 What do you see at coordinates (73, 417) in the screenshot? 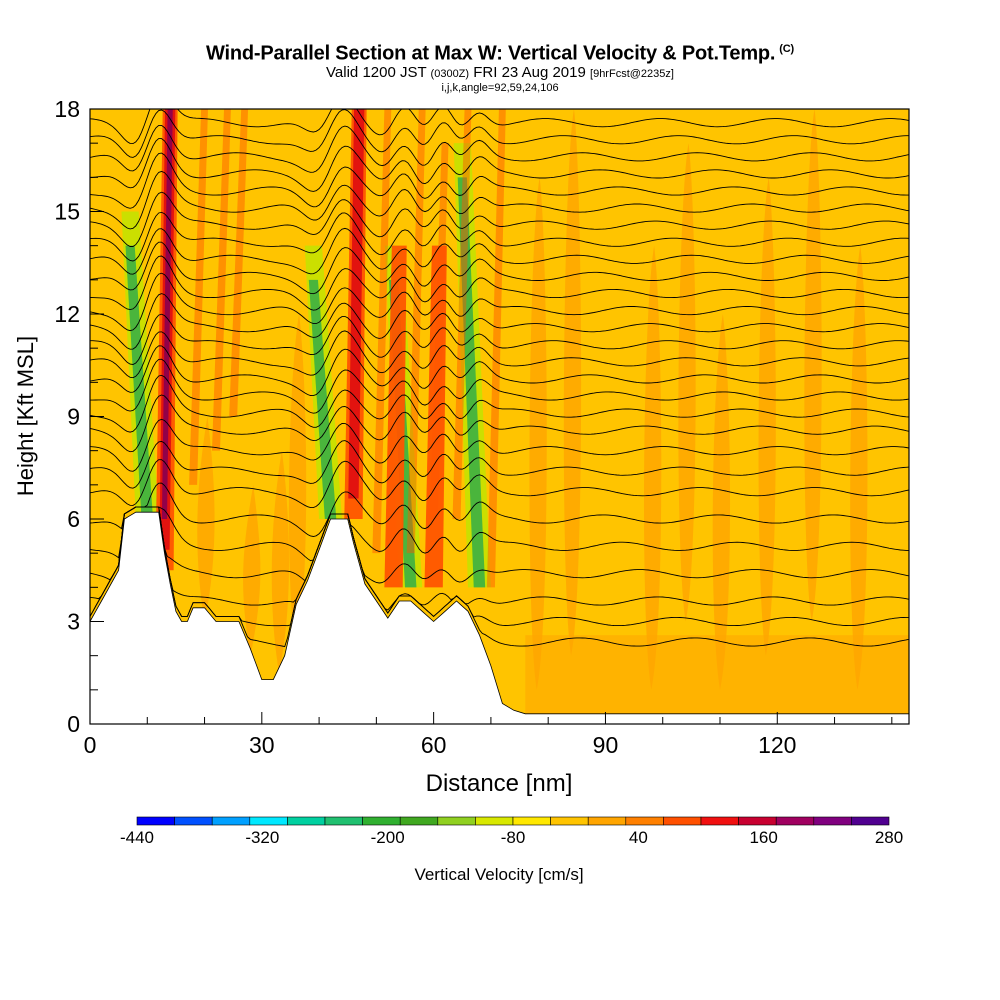
I see `y-tick-label: 9` at bounding box center [73, 417].